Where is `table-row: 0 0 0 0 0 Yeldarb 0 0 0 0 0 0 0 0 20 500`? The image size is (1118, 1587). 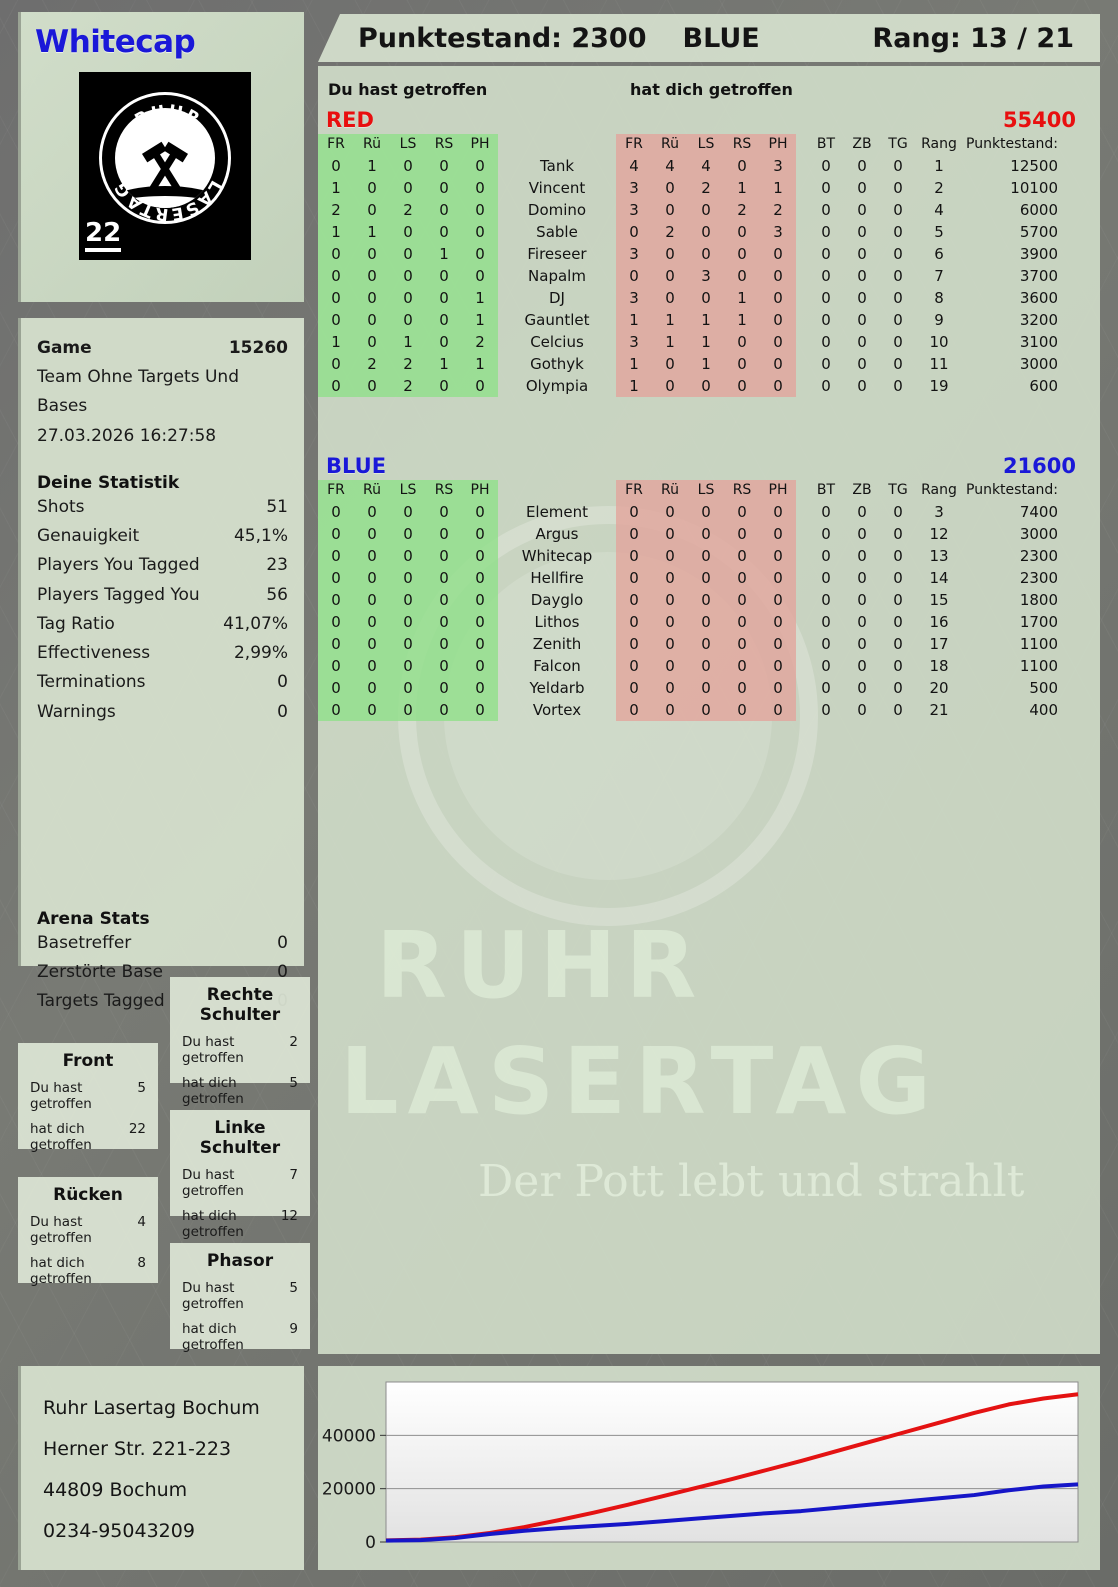 table-row: 0 0 0 0 0 Yeldarb 0 0 0 0 0 0 0 0 20 500 is located at coordinates (695, 687).